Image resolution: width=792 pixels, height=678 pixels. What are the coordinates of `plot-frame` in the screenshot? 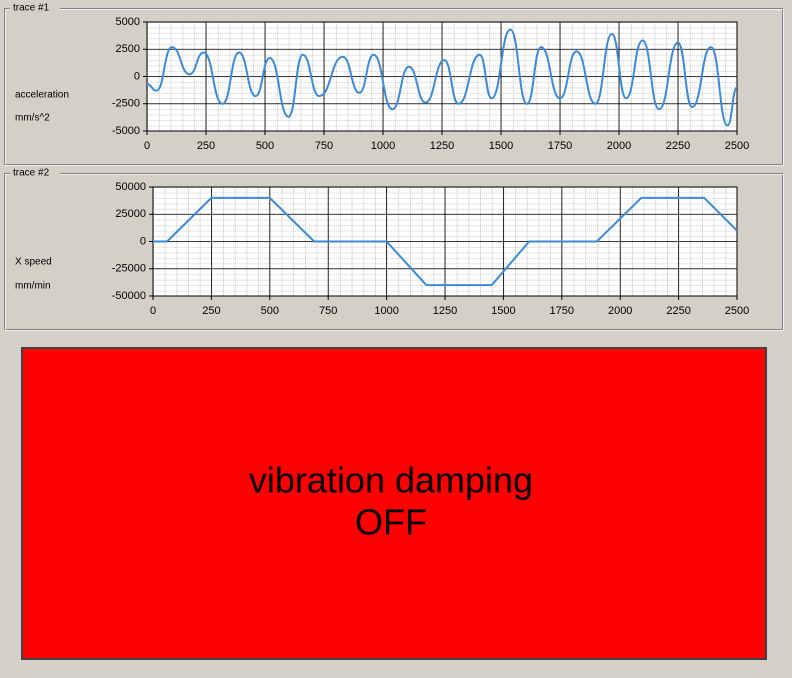 It's located at (442, 76).